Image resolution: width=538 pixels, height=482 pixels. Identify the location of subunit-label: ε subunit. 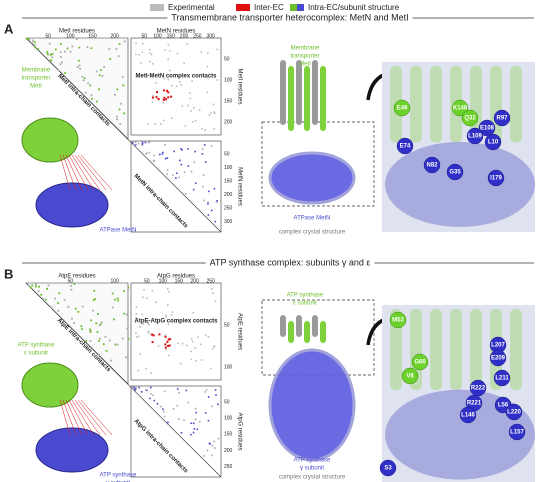
(36, 354).